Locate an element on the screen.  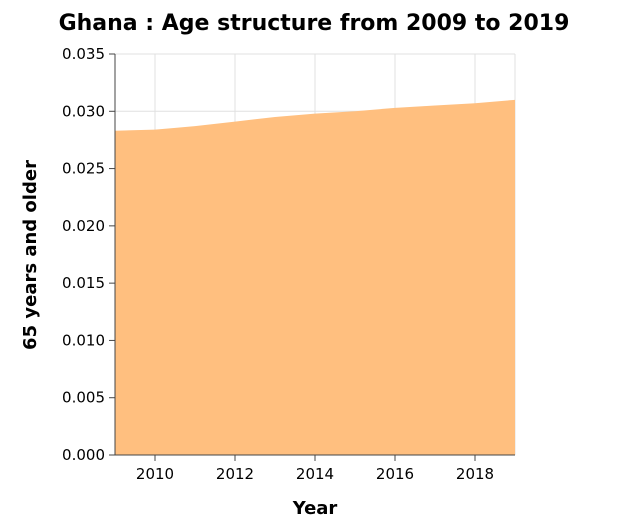
chart-title: Ghana : Age structure from 2009 to 2019 is located at coordinates (314, 23).